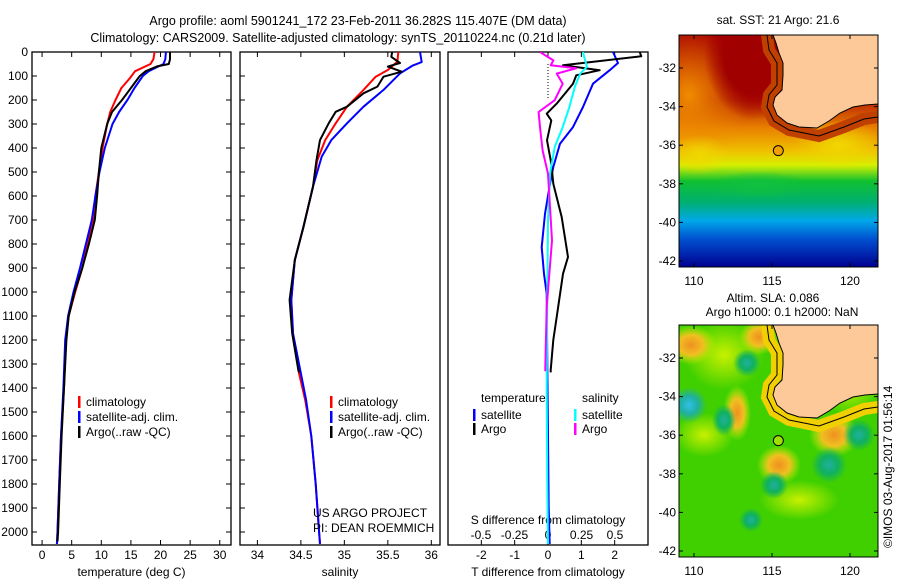  Describe the element at coordinates (704, 155) in the screenshot. I see `sst-warm-patch` at that location.